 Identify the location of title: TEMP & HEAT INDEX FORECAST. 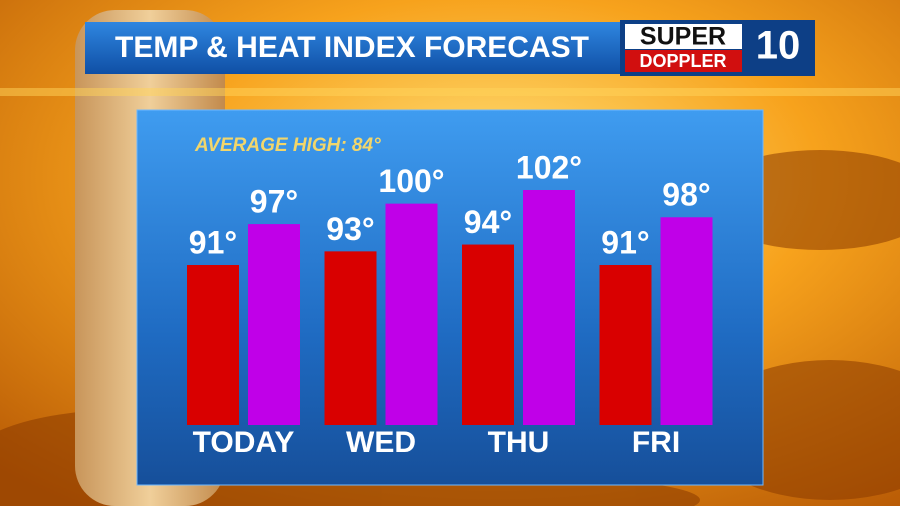
(352, 47).